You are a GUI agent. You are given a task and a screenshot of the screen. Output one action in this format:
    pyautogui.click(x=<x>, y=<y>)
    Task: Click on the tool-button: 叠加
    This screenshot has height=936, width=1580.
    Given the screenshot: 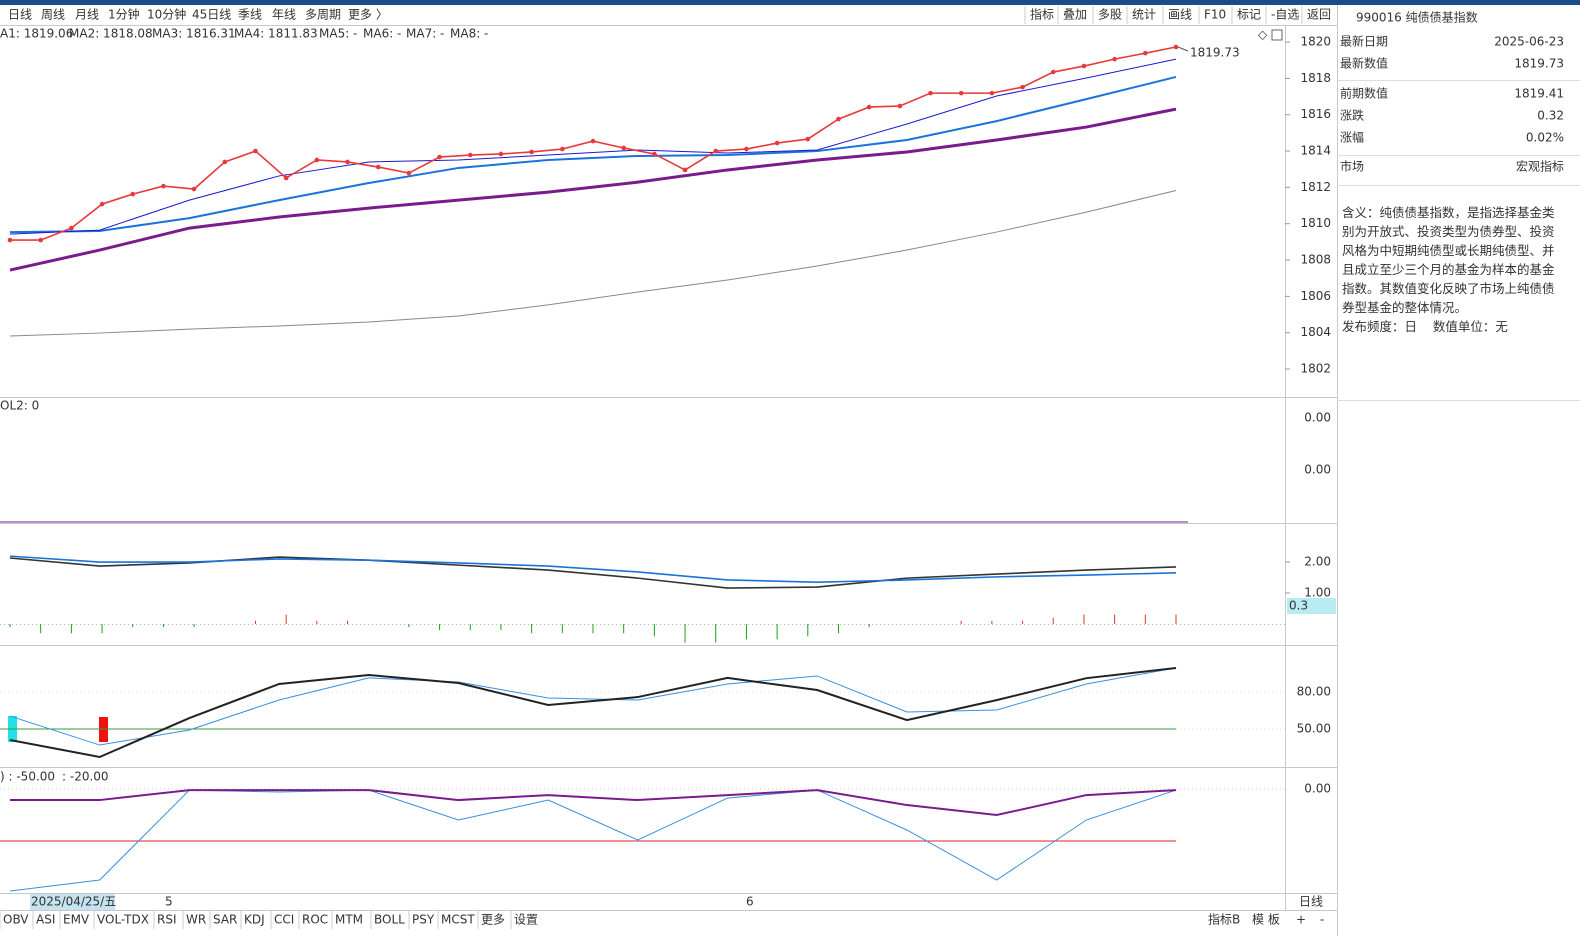 What is the action you would take?
    pyautogui.click(x=1075, y=15)
    